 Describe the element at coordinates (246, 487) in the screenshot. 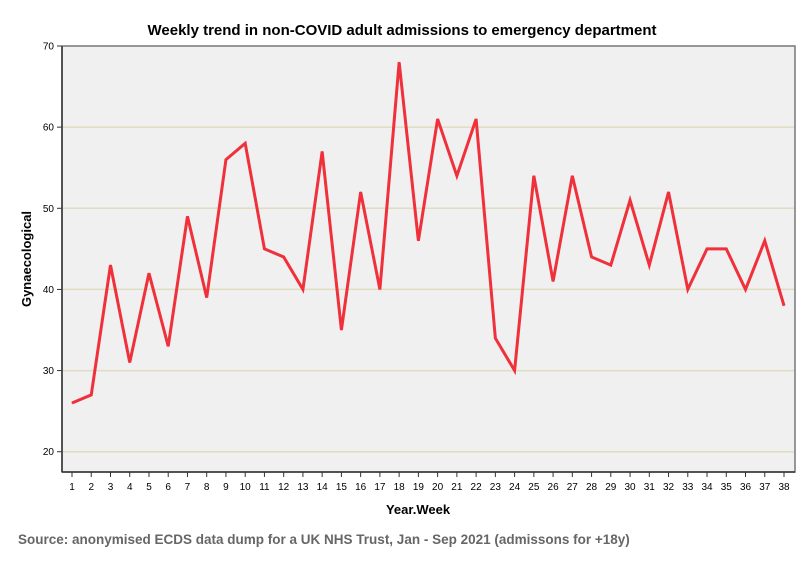

I see `x-tick-label: 10` at that location.